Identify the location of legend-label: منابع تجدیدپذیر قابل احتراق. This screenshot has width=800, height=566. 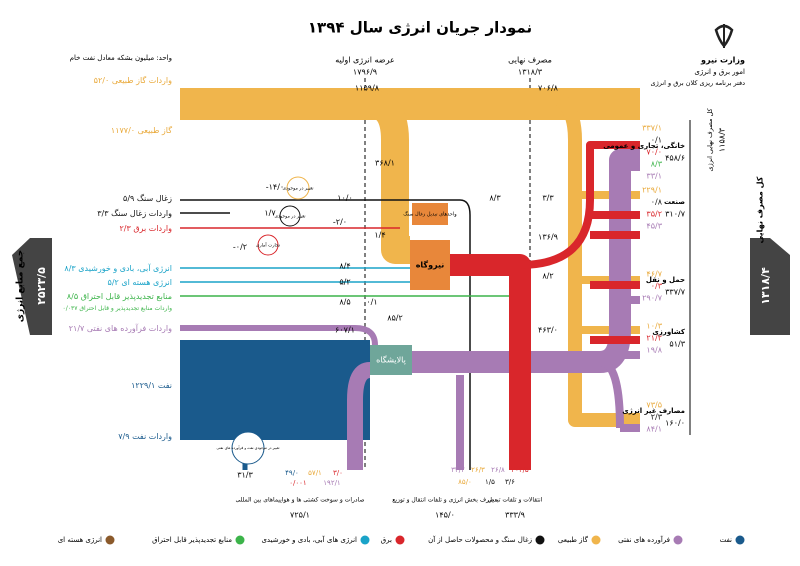
(192, 540).